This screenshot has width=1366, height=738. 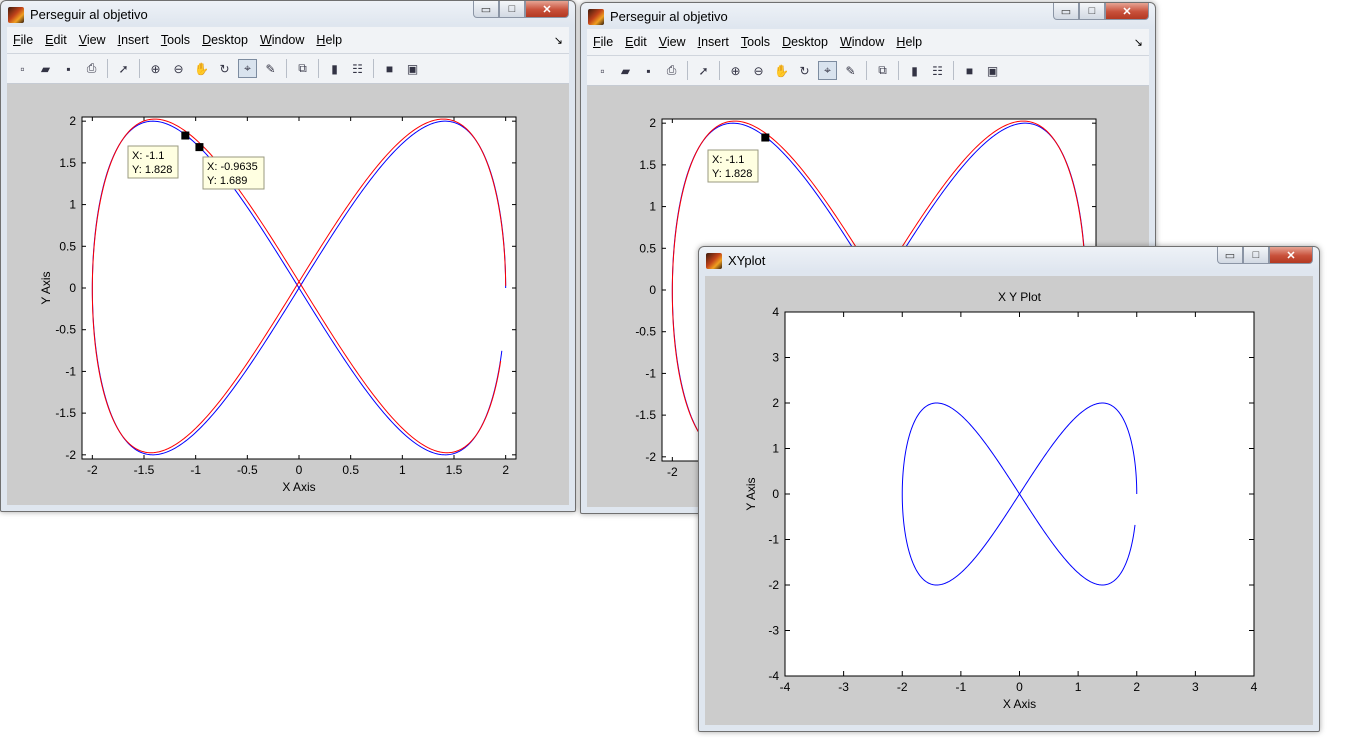 I want to click on figure-toolbar: ▫ ▰ ▪ ⎙ ➚ ⊕ ⊖ ✋ ↻ ⌖ ✎ ⧉ ▮ ☷ ■ ▣, so click(x=868, y=71).